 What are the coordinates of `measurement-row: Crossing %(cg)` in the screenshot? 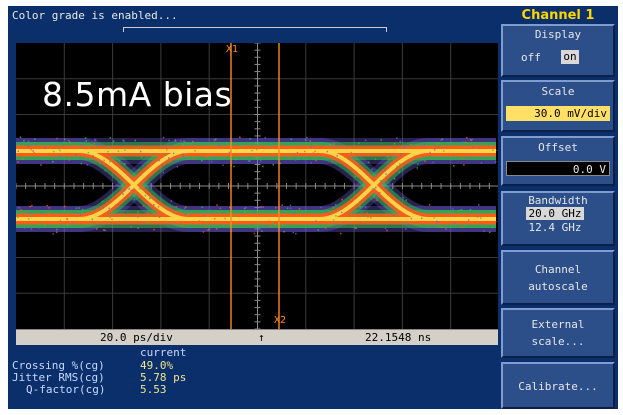 It's located at (58, 365).